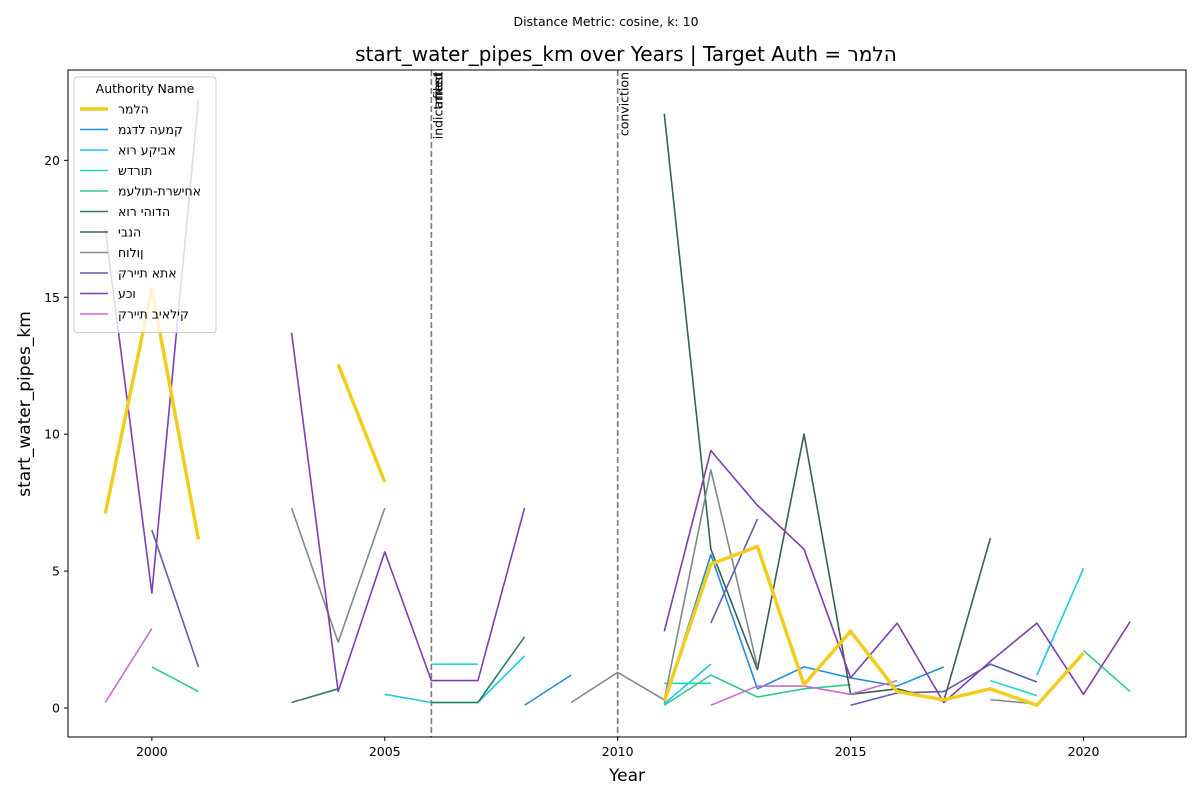 This screenshot has height=800, width=1200. Describe the element at coordinates (56, 707) in the screenshot. I see `y-tick-label: 0` at that location.